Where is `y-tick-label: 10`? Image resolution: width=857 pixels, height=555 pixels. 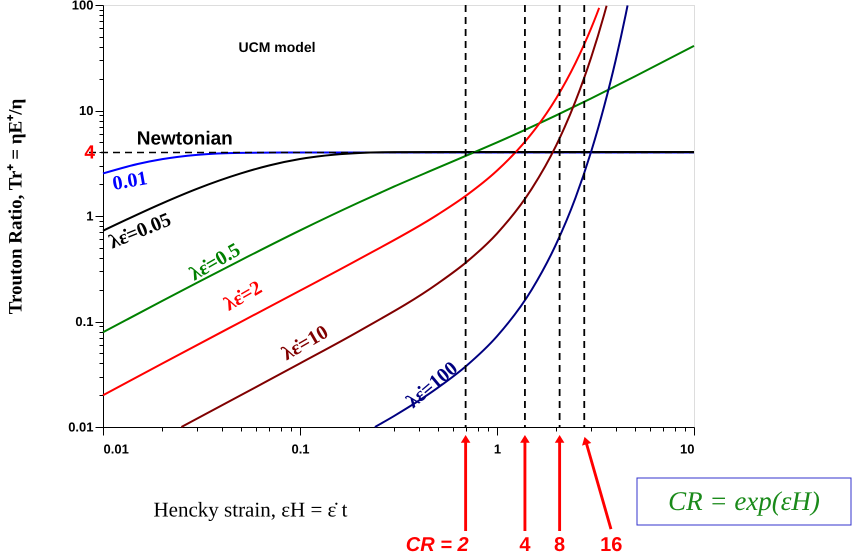 y-tick-label: 10 is located at coordinates (86, 110).